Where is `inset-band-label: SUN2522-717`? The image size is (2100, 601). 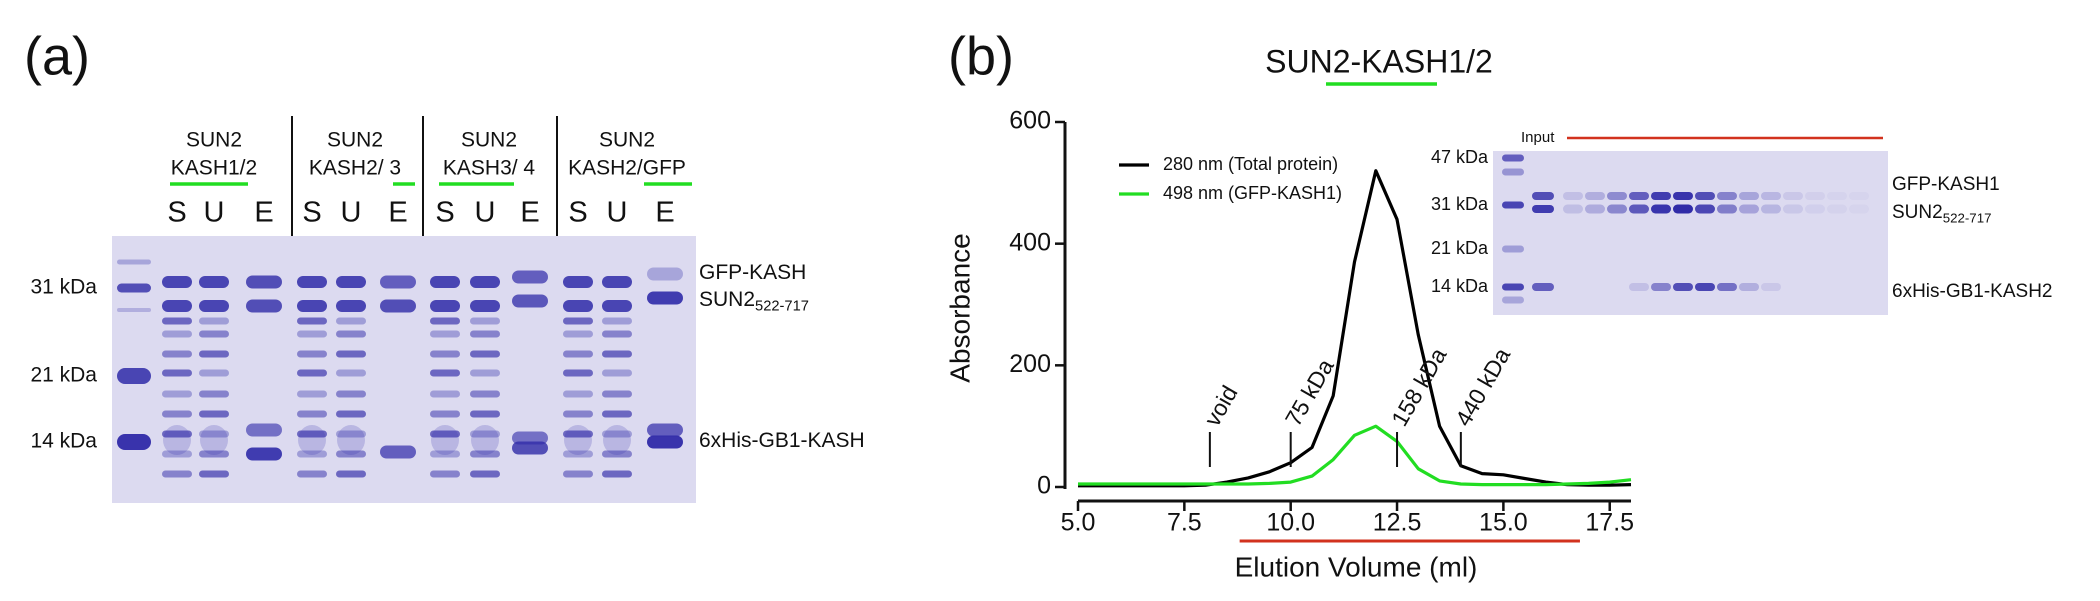 inset-band-label: SUN2522-717 is located at coordinates (1942, 213).